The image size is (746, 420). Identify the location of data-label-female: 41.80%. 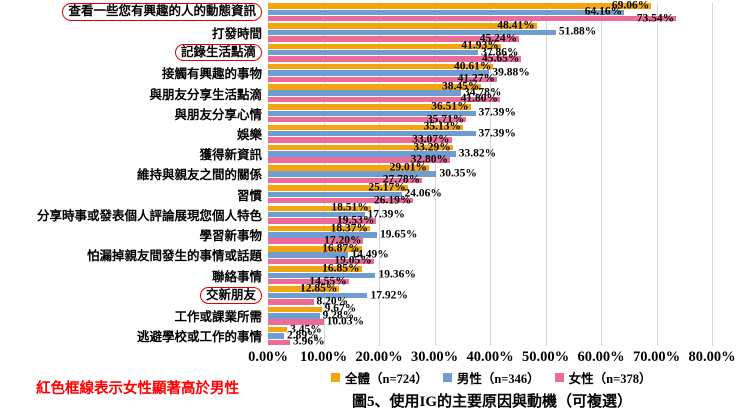
(479, 98).